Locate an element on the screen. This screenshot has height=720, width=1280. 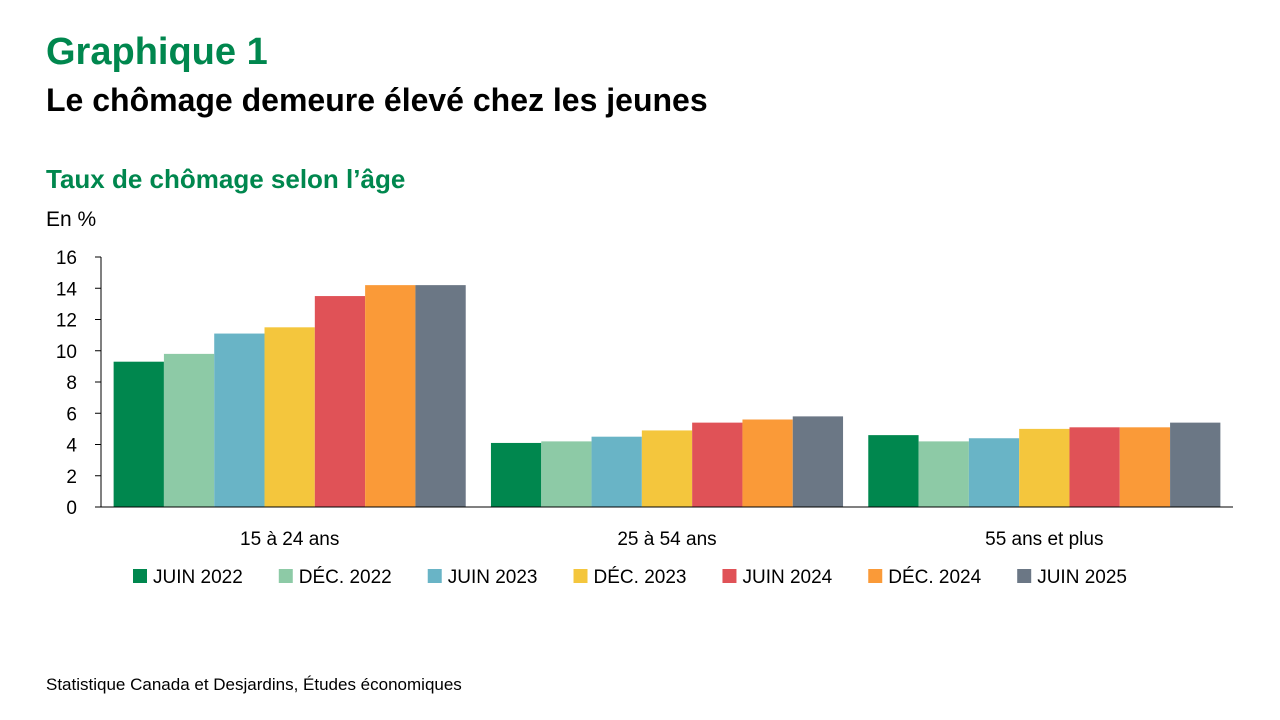
y-axis-unit-label: En % is located at coordinates (71, 219).